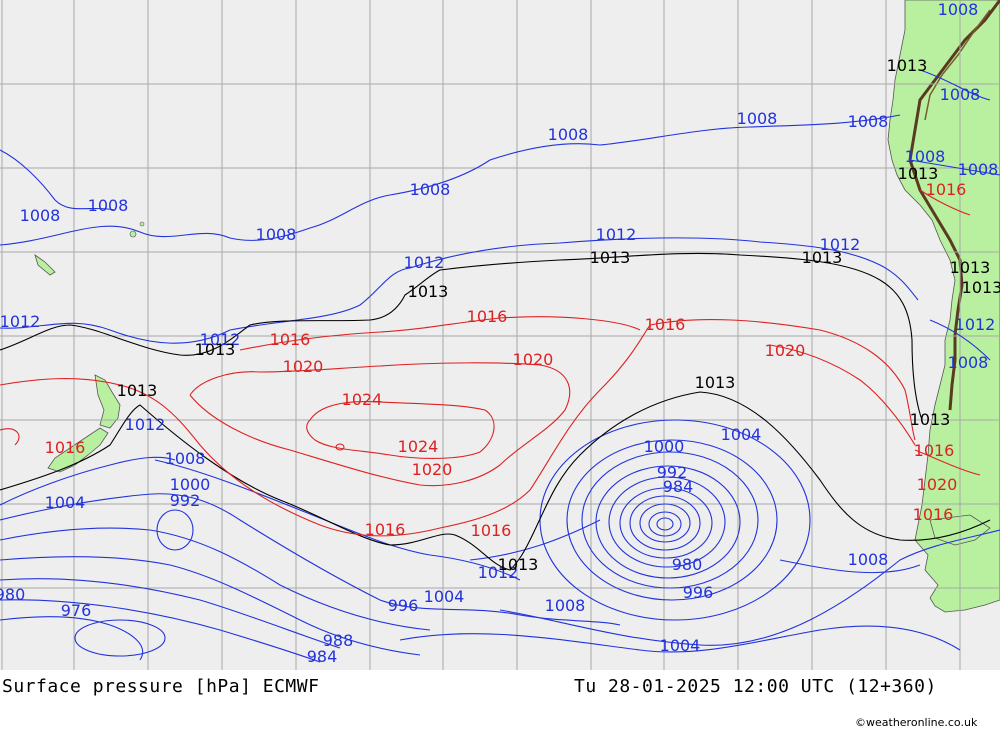 This screenshot has height=733, width=1000. I want to click on isobar-1004-south, so click(680, 639).